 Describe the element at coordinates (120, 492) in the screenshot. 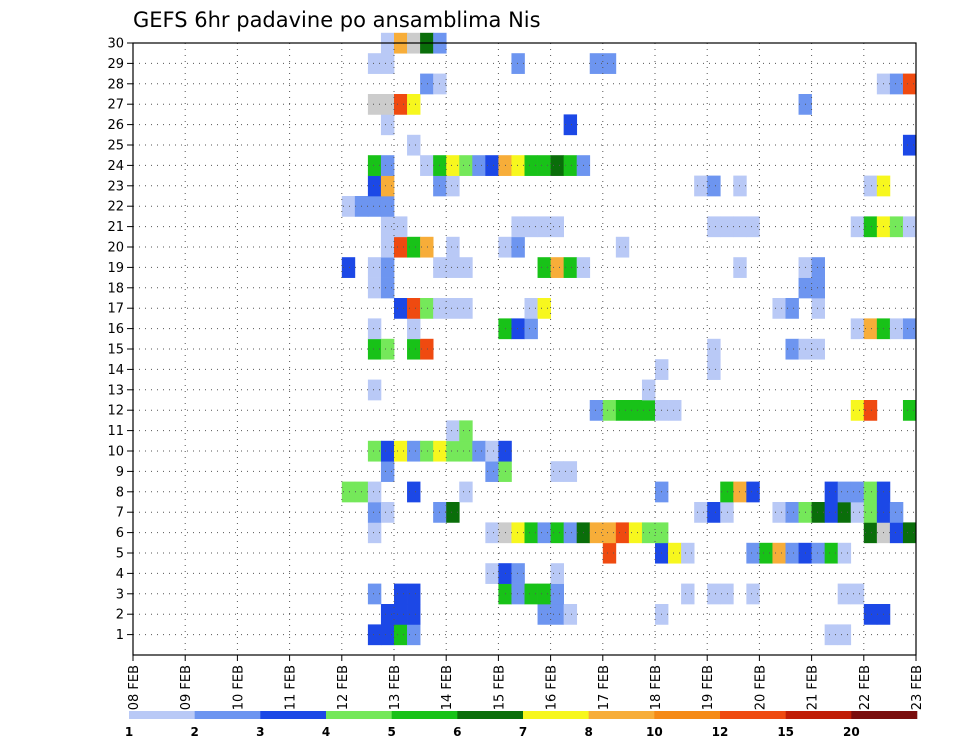

I see `y-tick-label: 8` at that location.